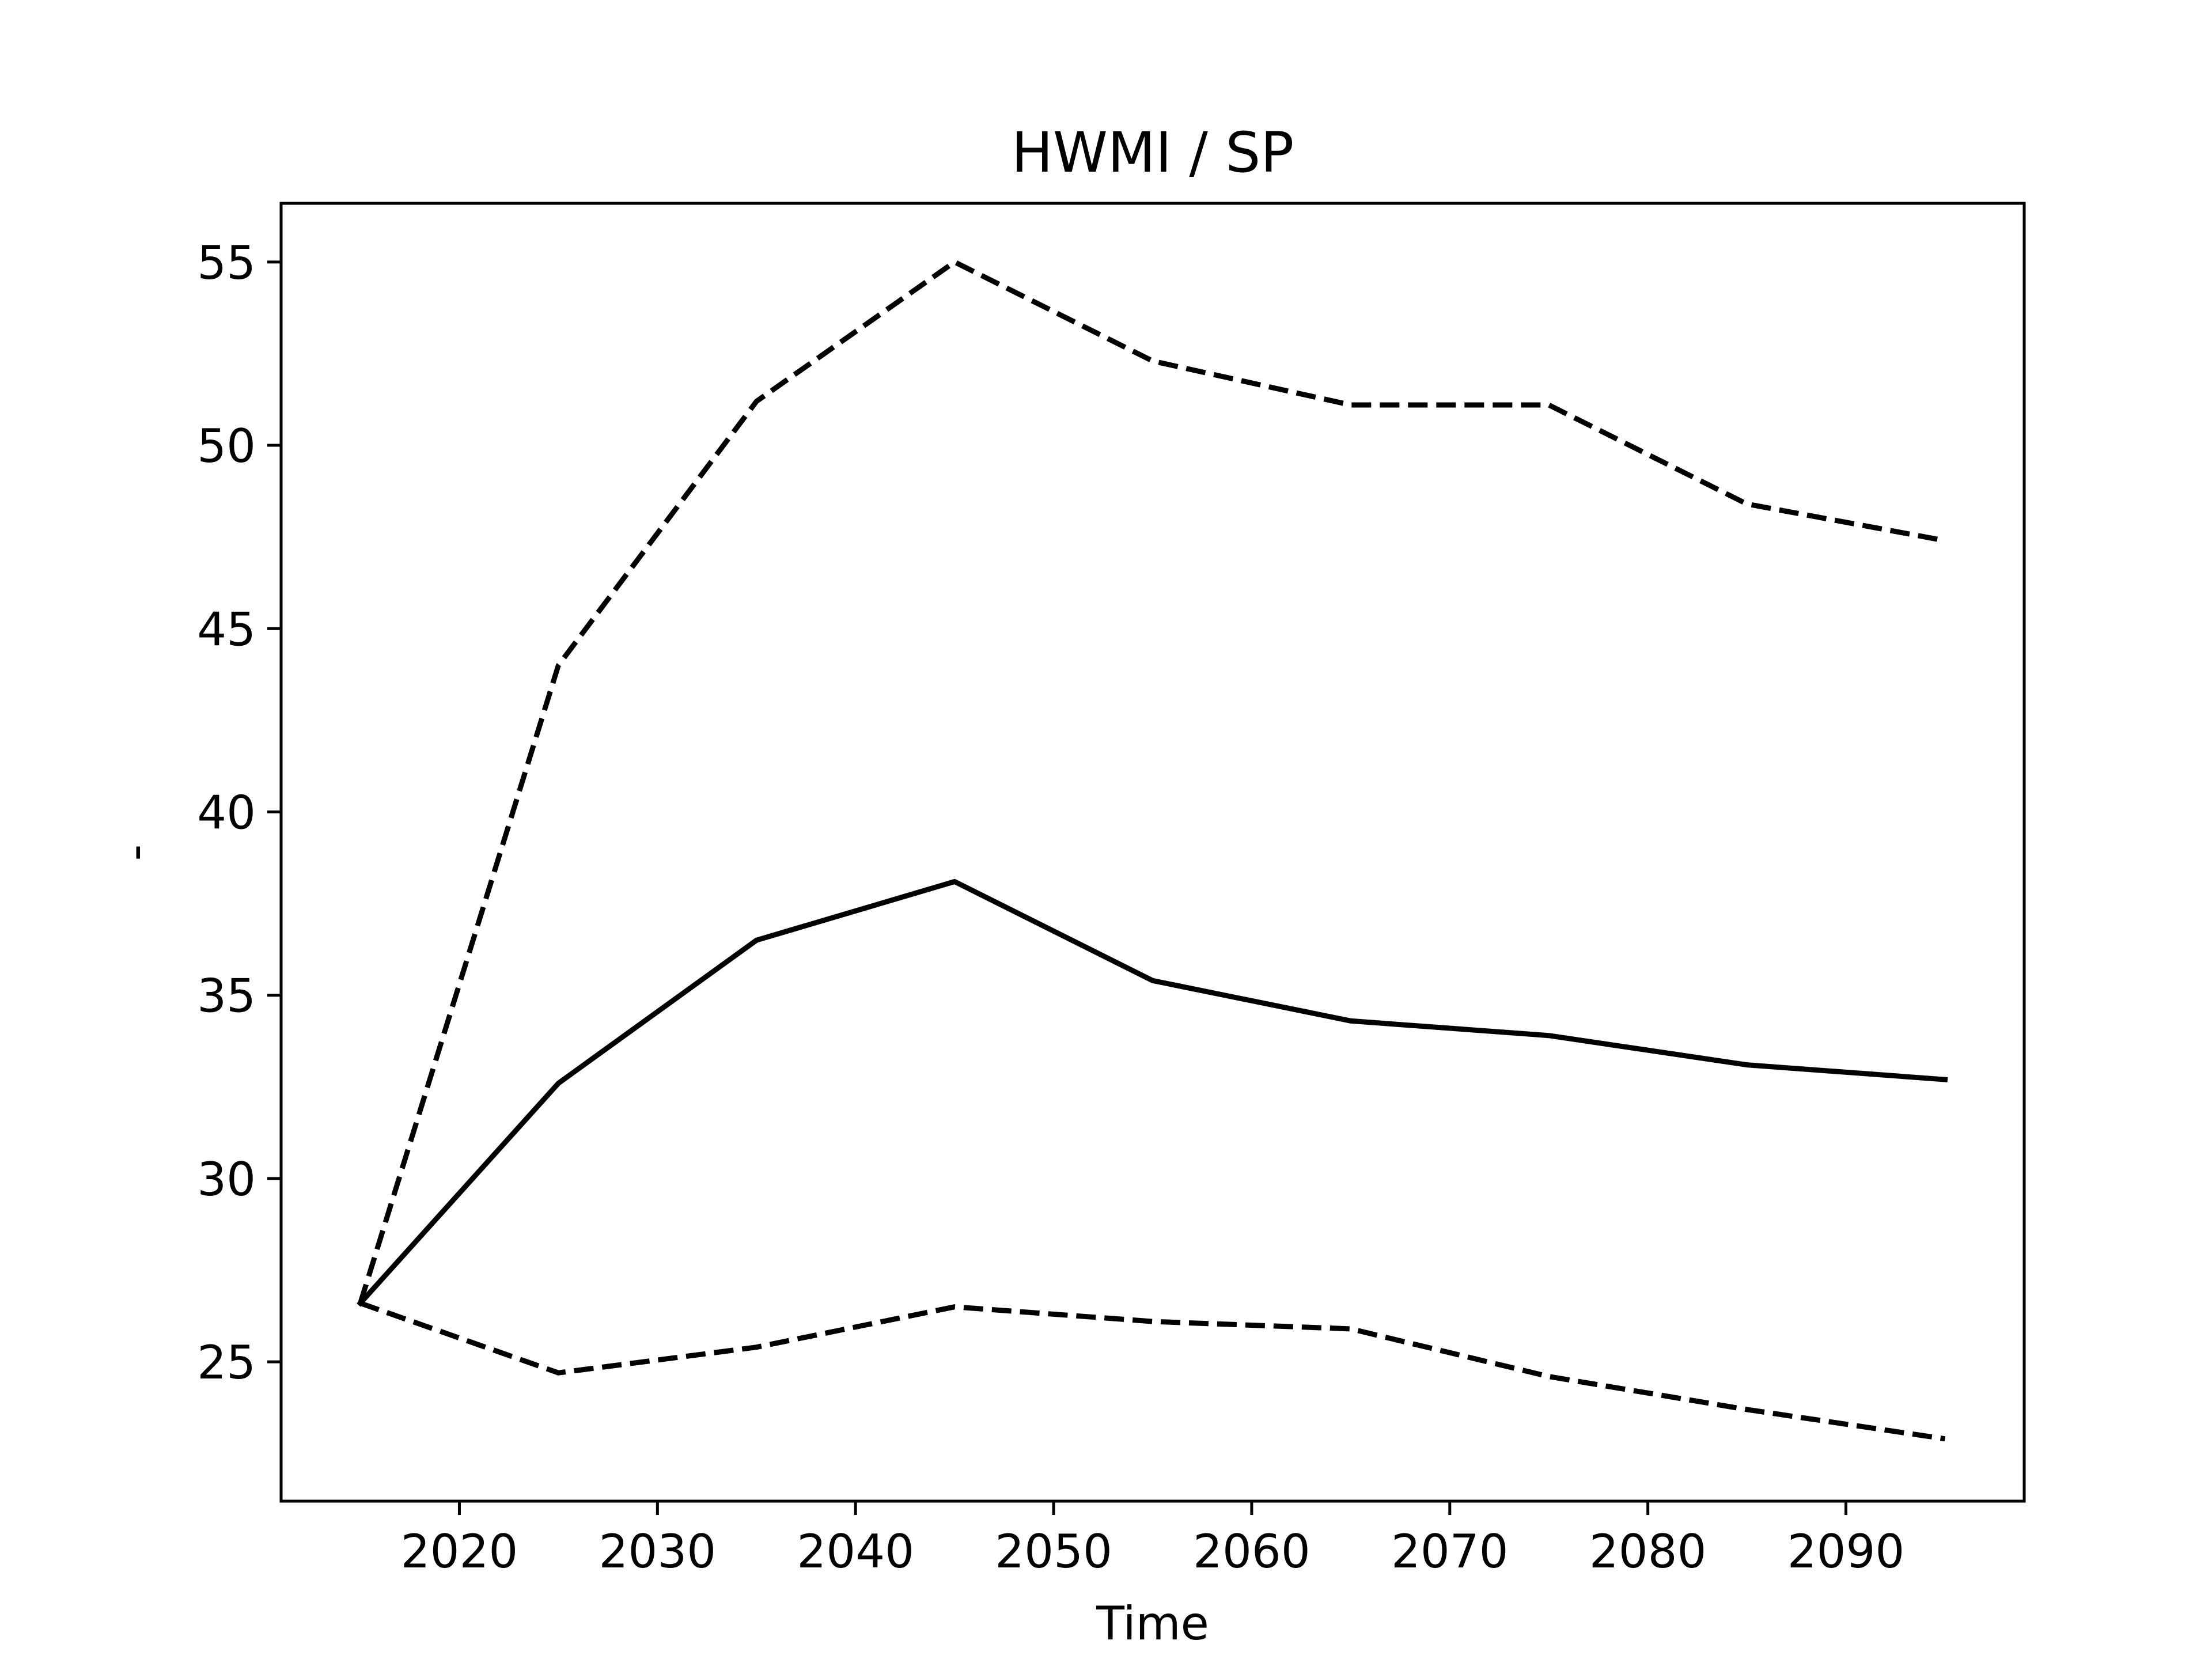 The height and width of the screenshot is (1659, 2212). Describe the element at coordinates (459, 1551) in the screenshot. I see `x-tick-label: 2020` at that location.